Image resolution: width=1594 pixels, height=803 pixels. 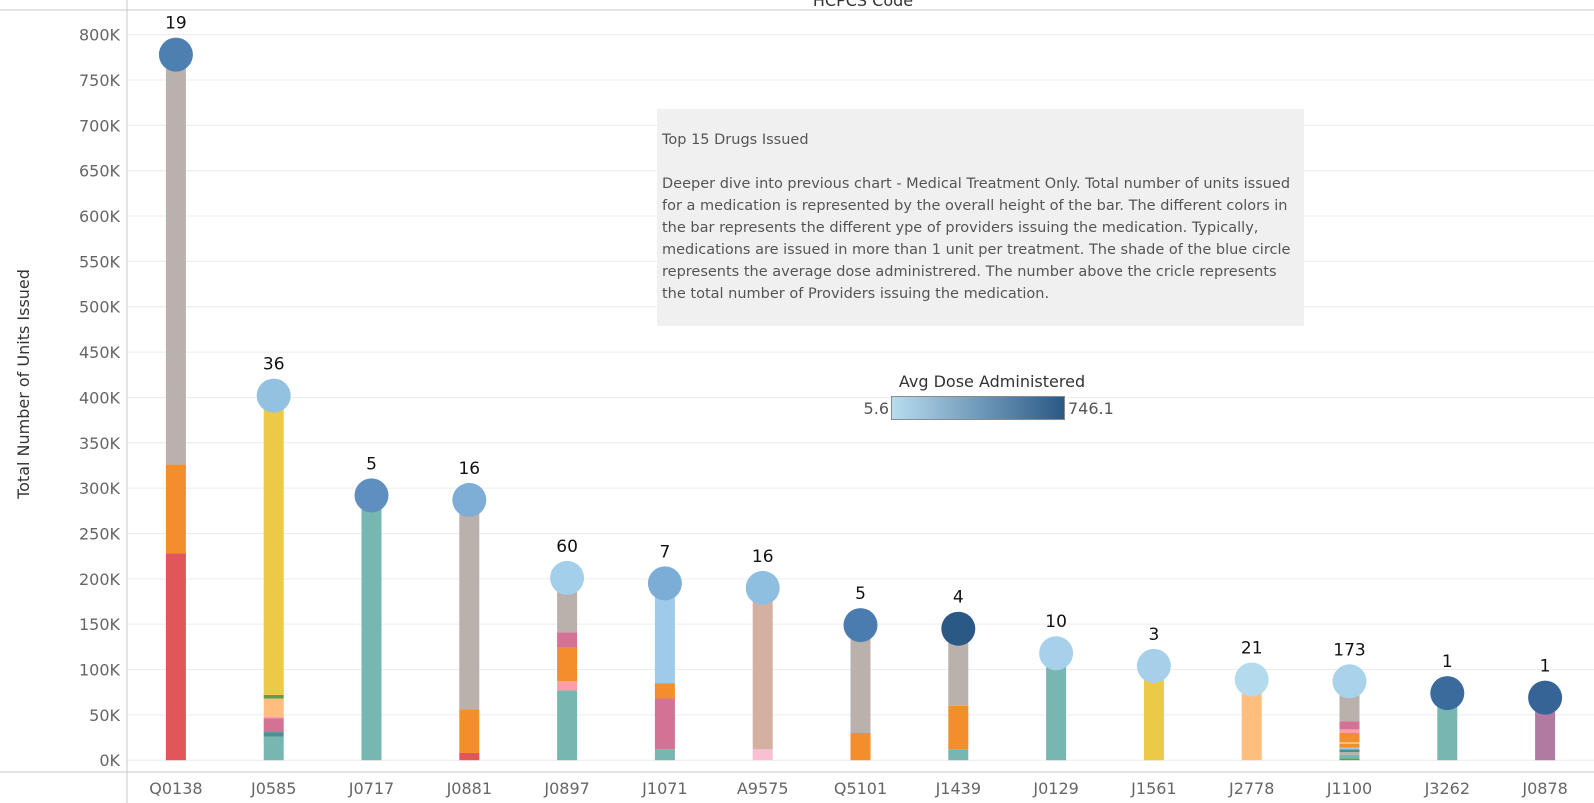 I want to click on y-tick-label: 550K, so click(x=100, y=261).